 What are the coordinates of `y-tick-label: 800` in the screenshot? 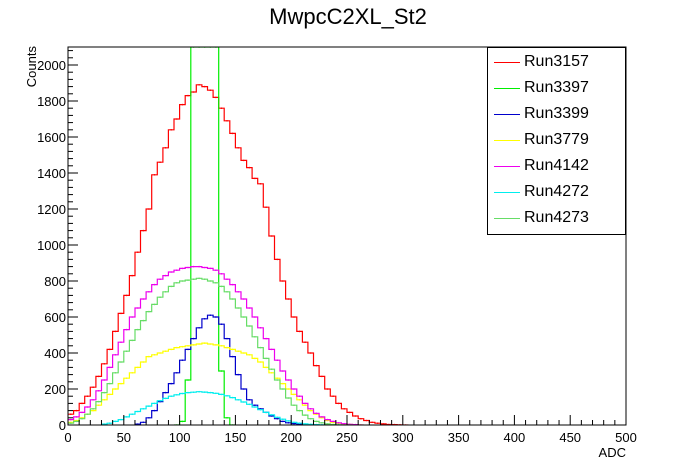 It's located at (55, 281).